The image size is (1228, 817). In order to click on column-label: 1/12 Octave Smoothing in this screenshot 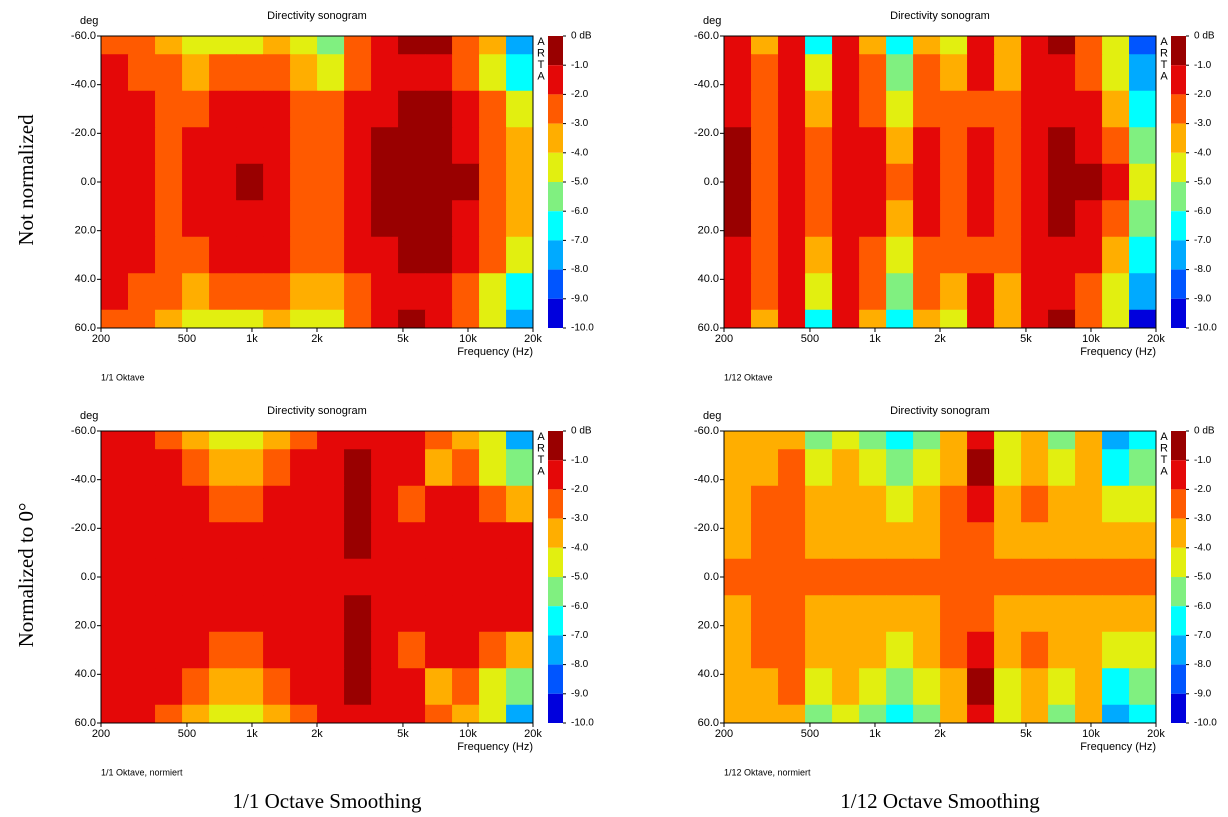, I will do `click(940, 801)`.